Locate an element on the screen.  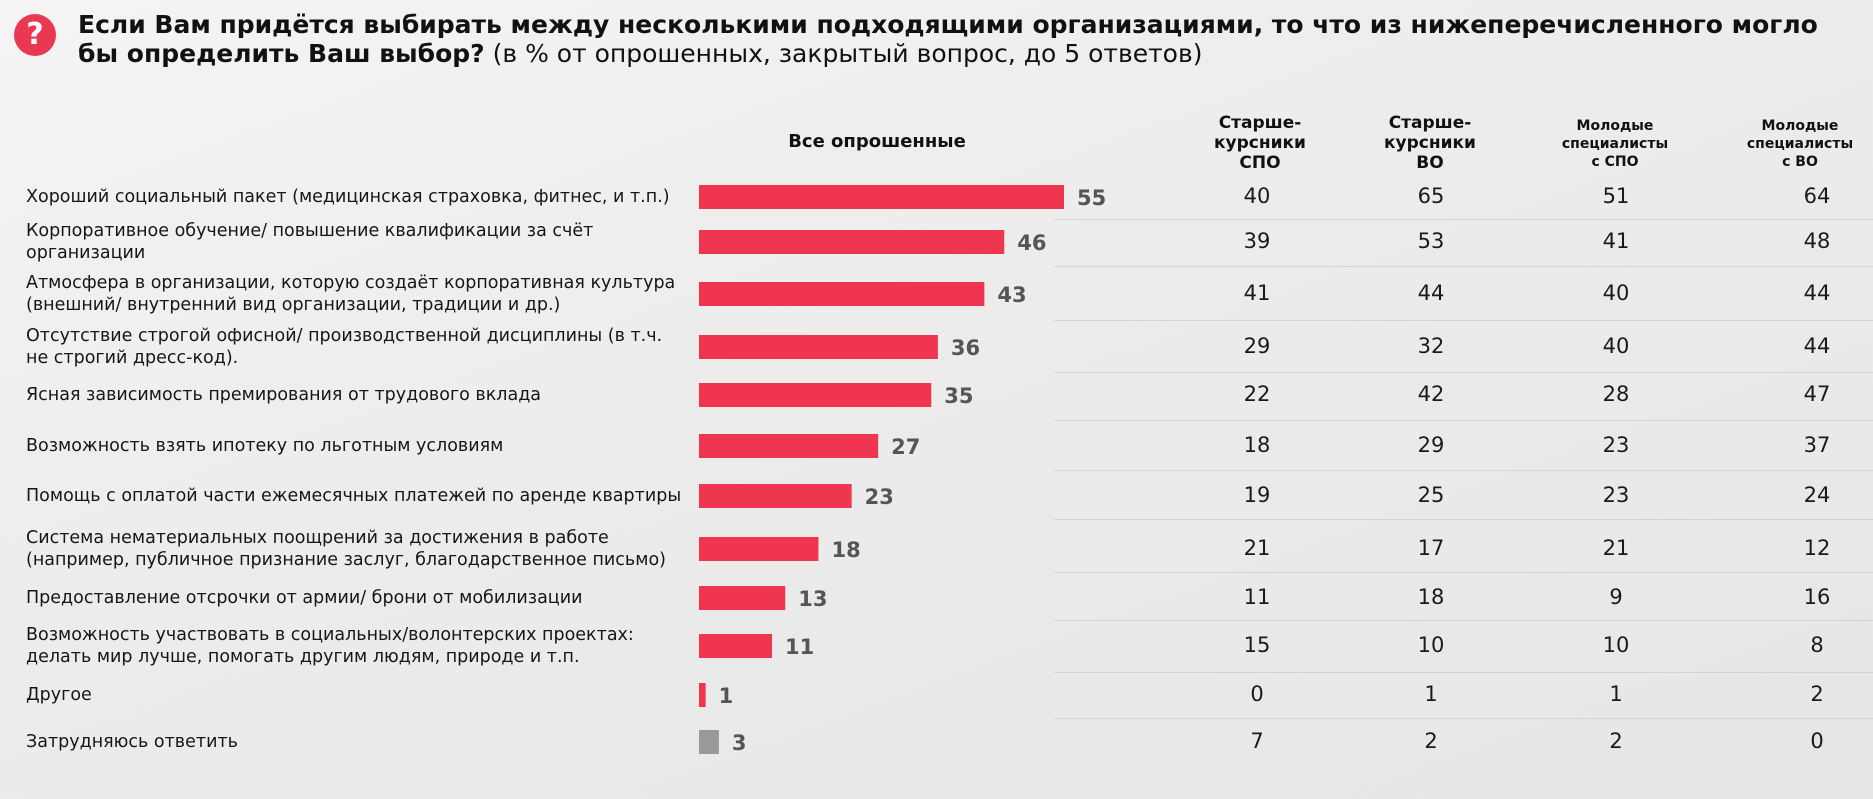
bar-value-label: 18 is located at coordinates (845, 550).